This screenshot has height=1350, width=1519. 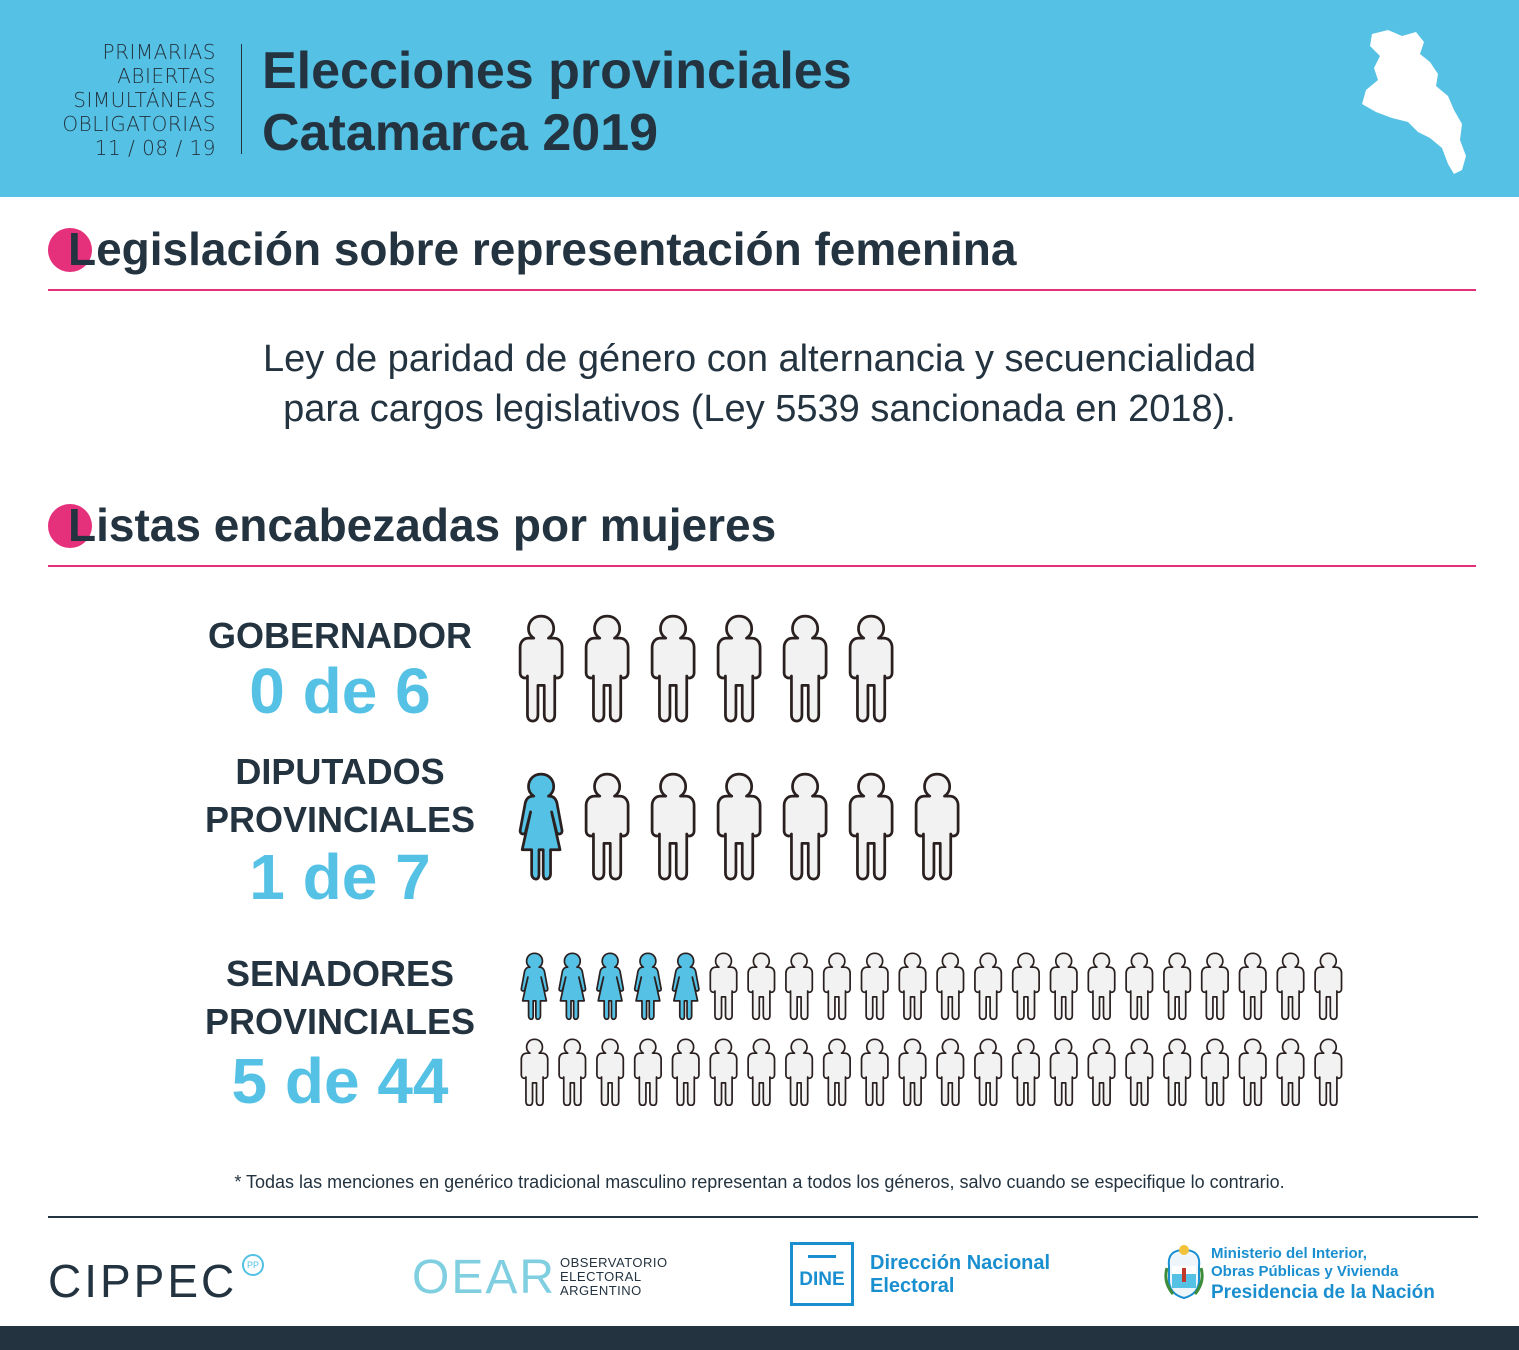 What do you see at coordinates (1289, 1253) in the screenshot?
I see `ministry-line: Ministerio del Interior,` at bounding box center [1289, 1253].